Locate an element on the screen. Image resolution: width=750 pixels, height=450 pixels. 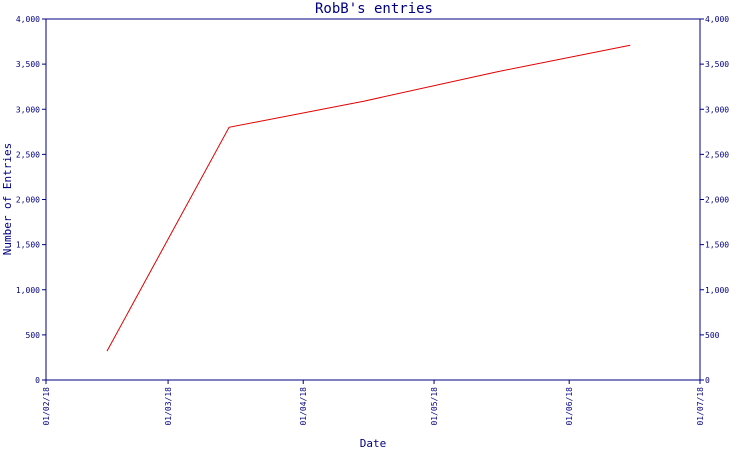
x-tick-label: 01/03/18 is located at coordinates (168, 406).